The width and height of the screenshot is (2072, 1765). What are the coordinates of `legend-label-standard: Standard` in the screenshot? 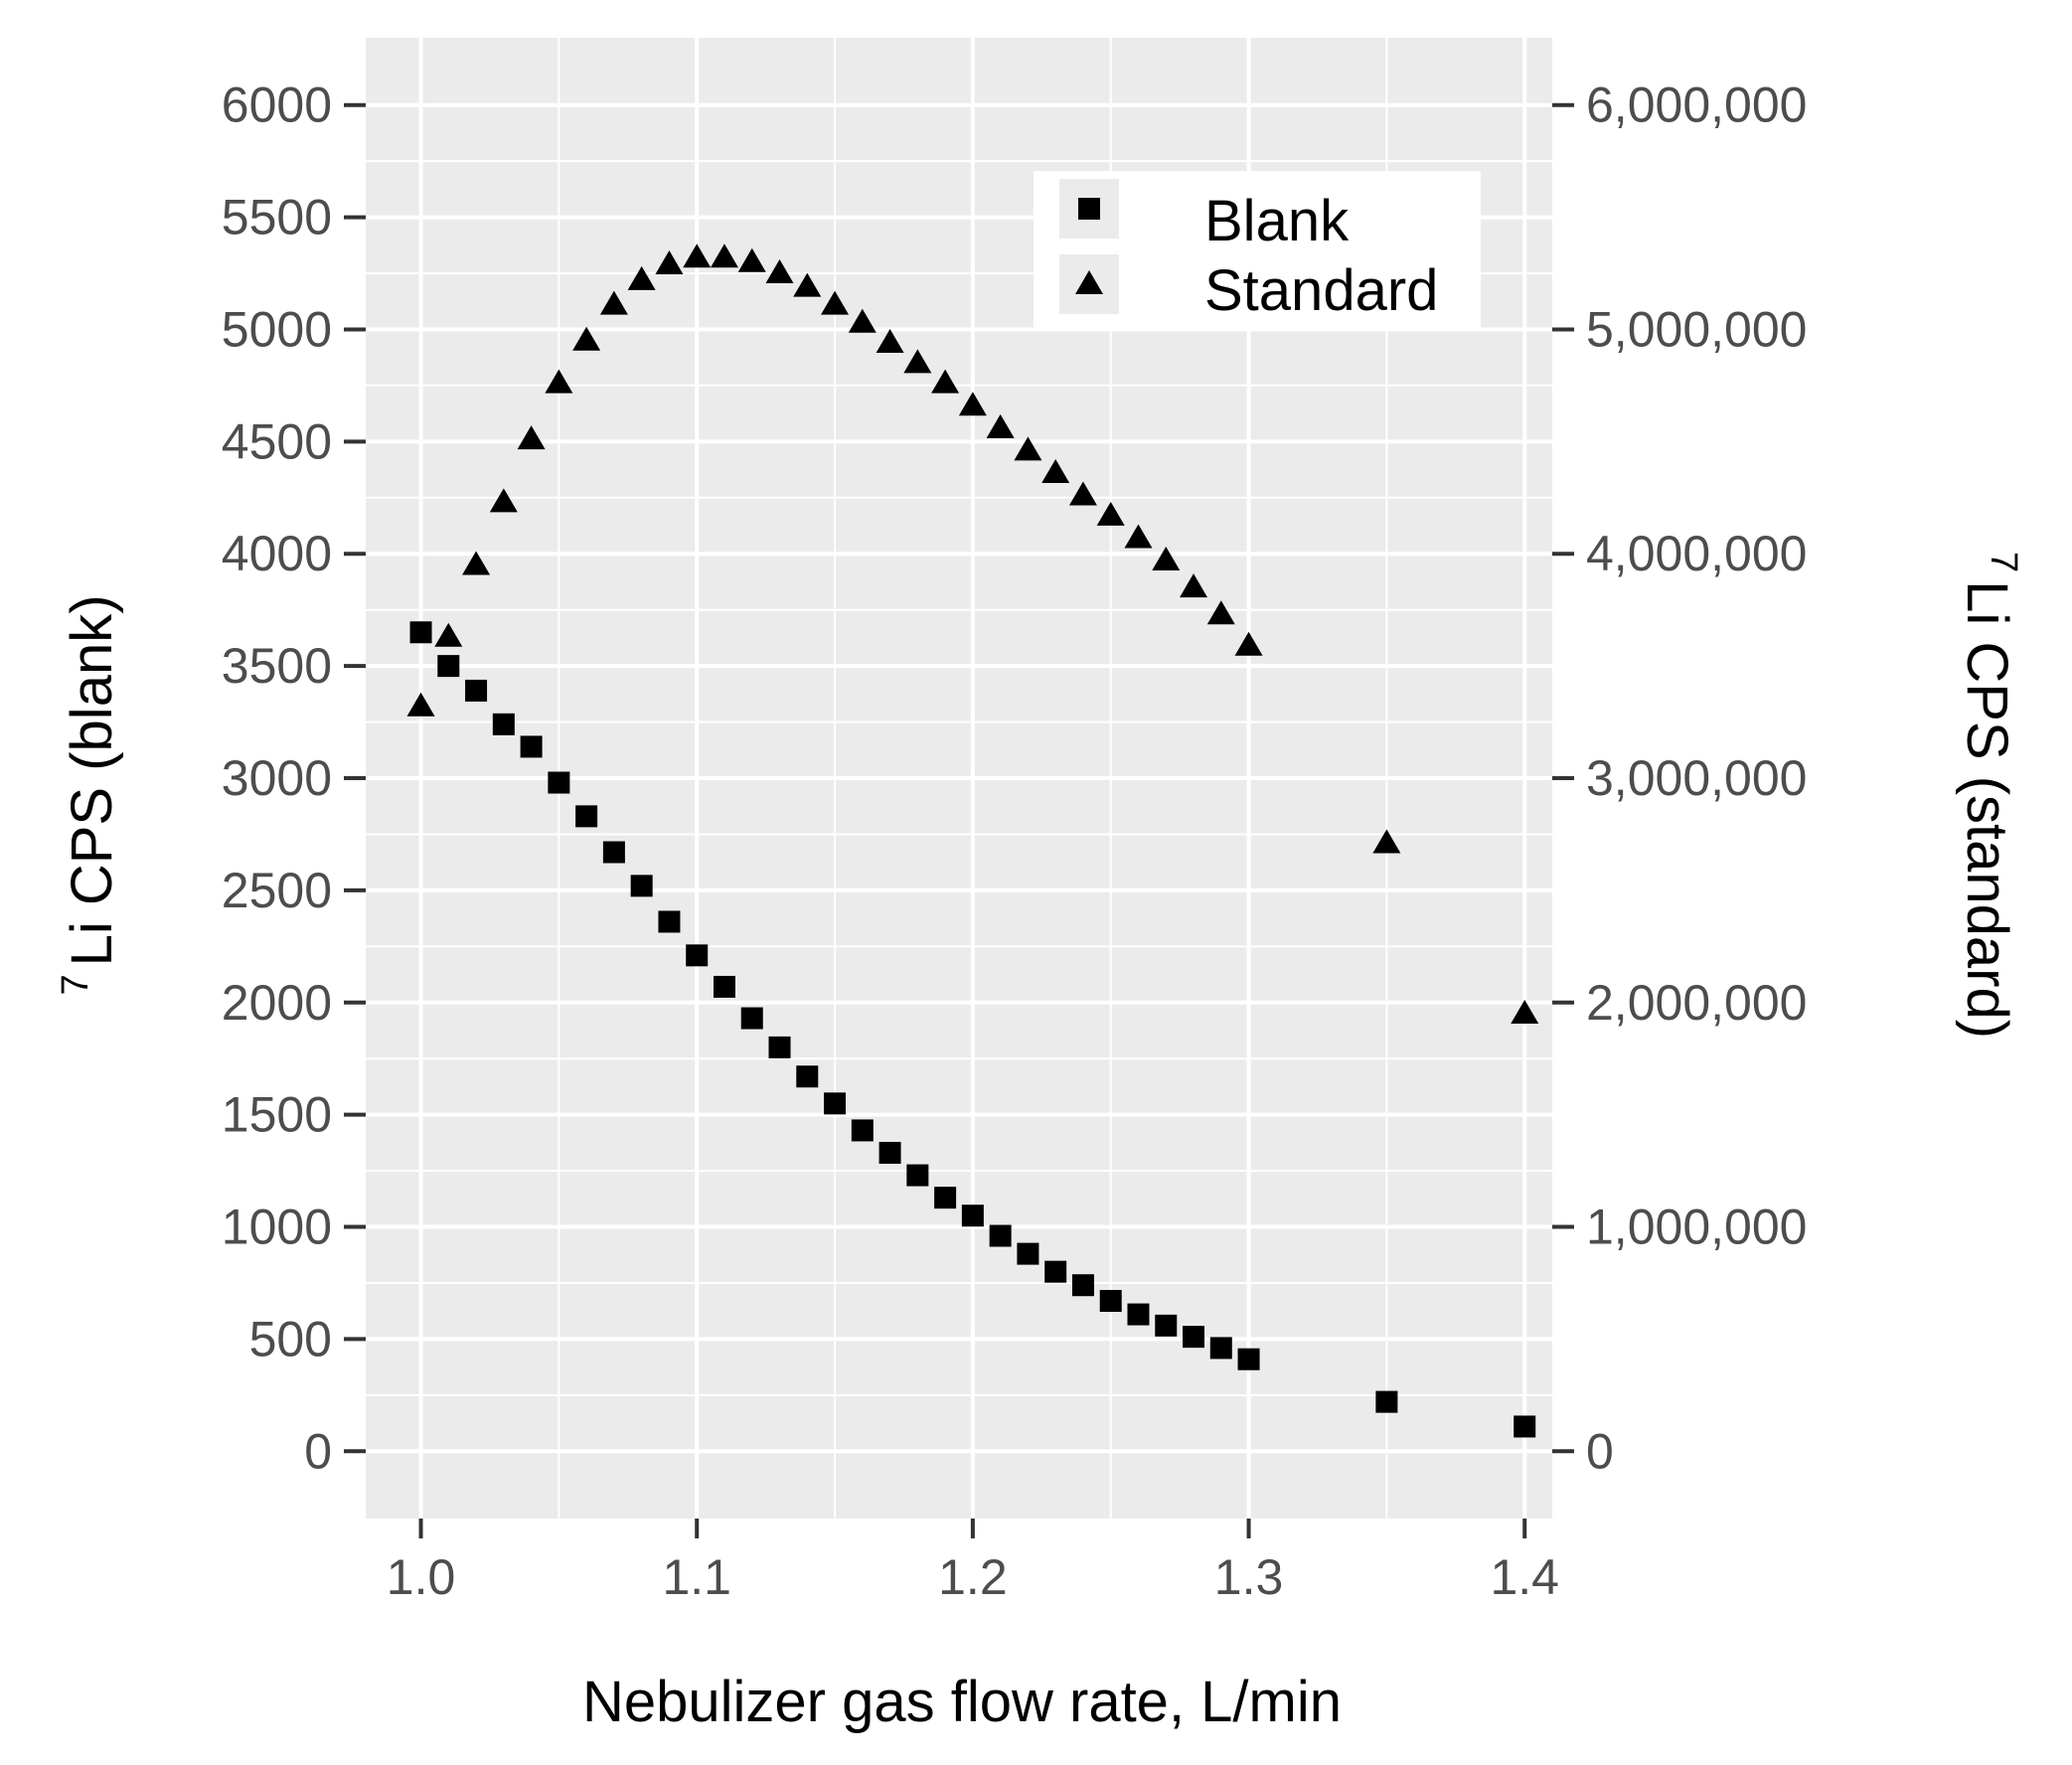 It's located at (1321, 290).